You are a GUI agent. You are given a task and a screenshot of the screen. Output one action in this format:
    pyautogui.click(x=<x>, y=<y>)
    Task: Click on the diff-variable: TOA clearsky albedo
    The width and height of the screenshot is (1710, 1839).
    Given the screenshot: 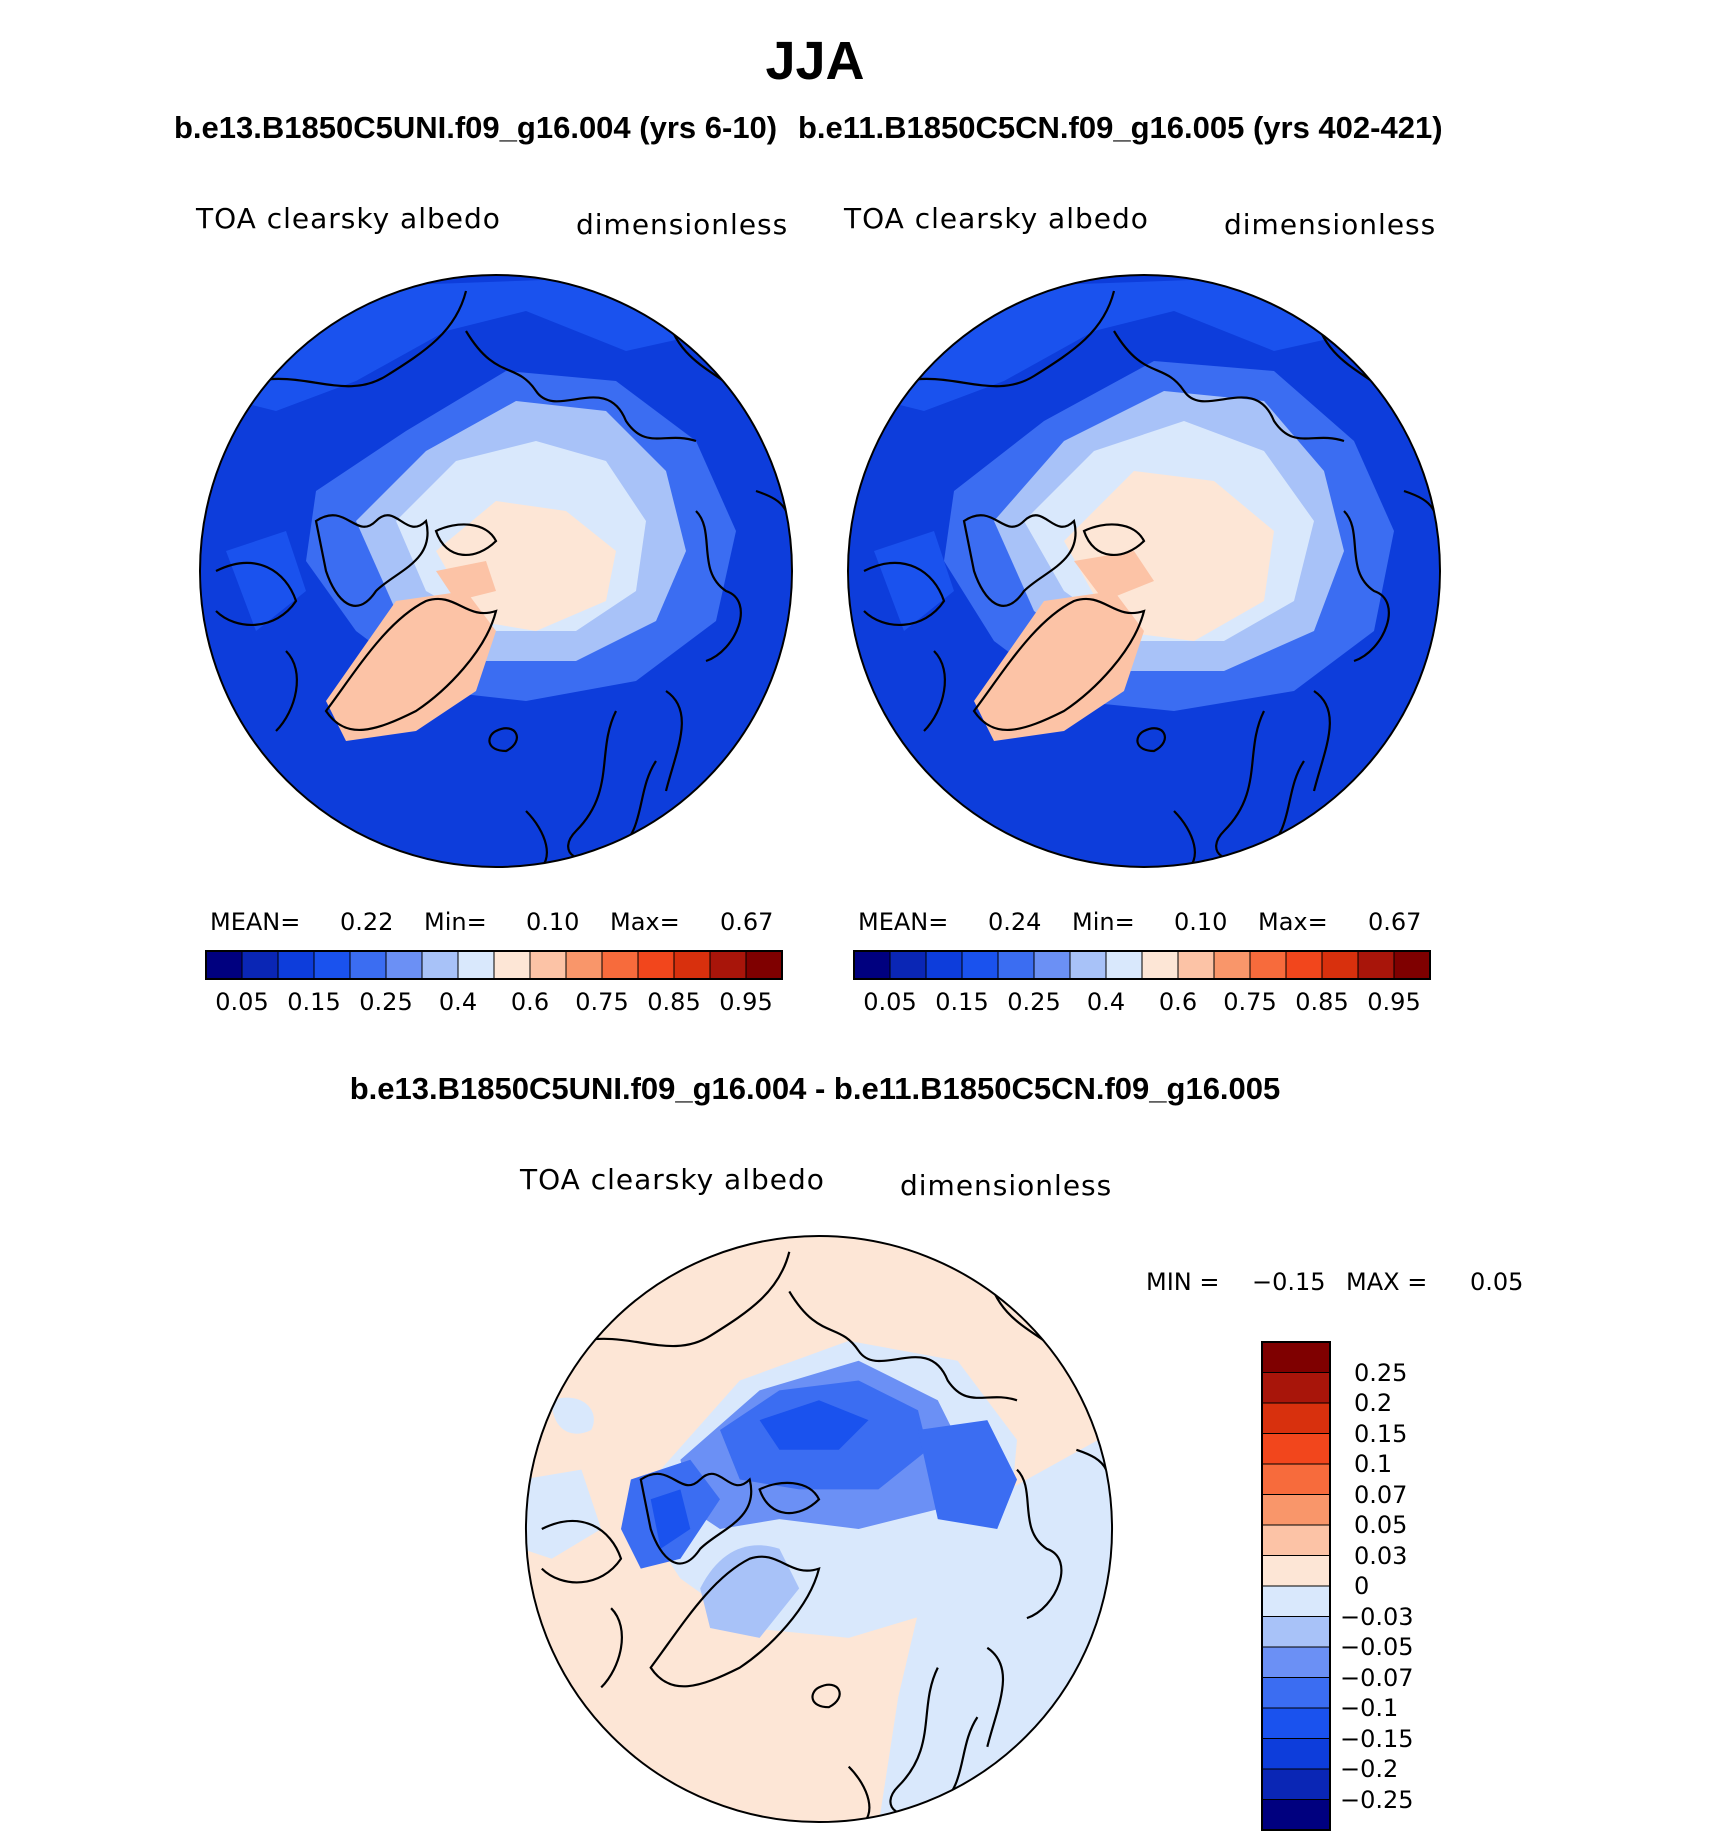 What is the action you would take?
    pyautogui.click(x=672, y=1179)
    